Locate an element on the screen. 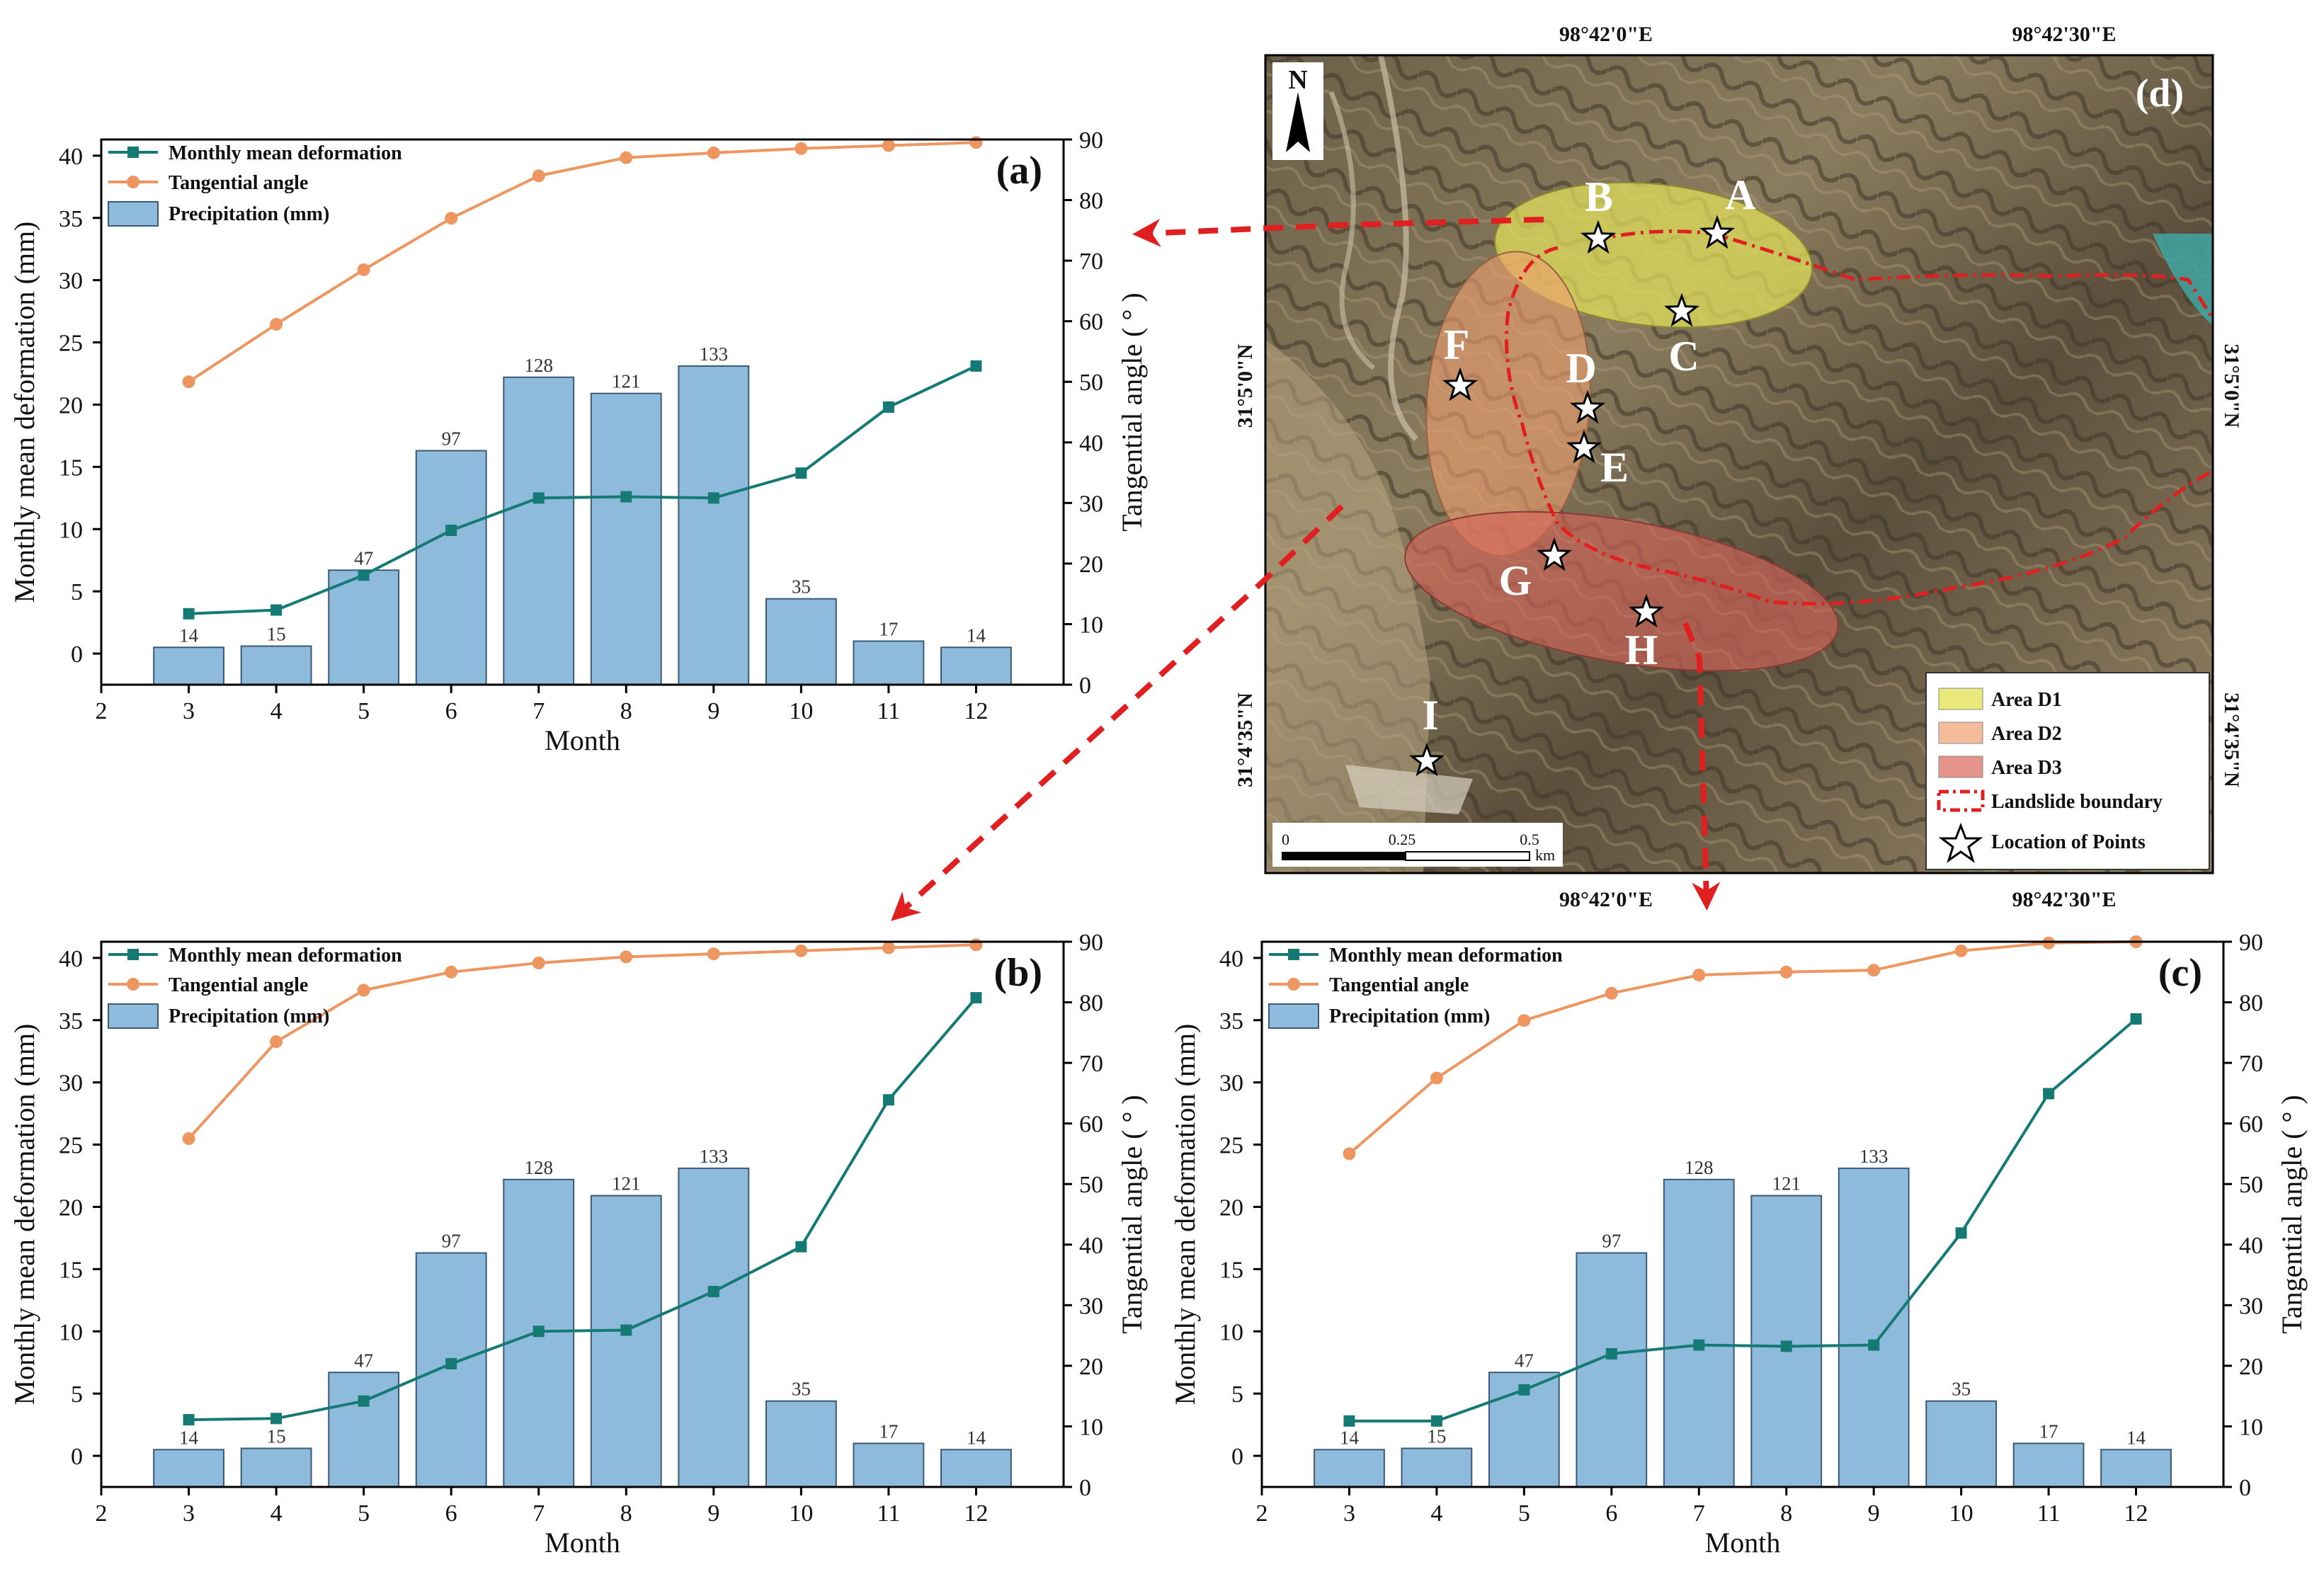 The height and width of the screenshot is (1579, 2324). plot-frame is located at coordinates (1742, 1214).